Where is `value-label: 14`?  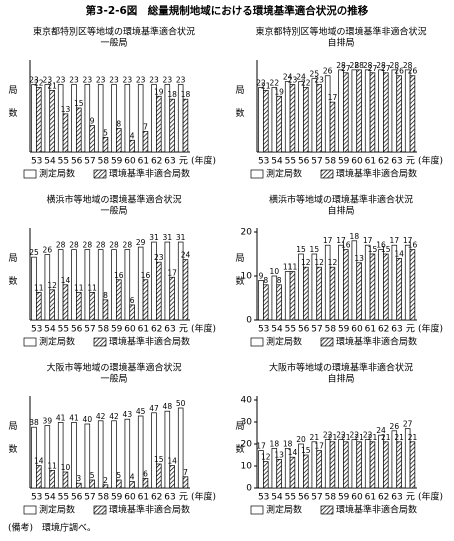 value-label: 14 is located at coordinates (399, 253).